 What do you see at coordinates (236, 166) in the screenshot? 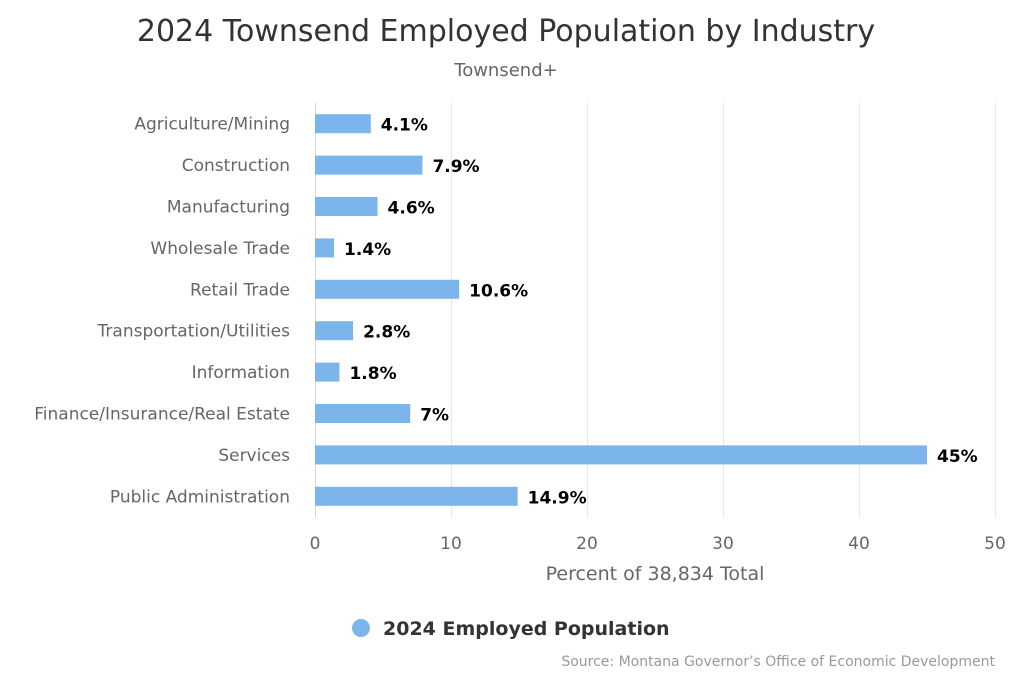
I see `category-label: Construction` at bounding box center [236, 166].